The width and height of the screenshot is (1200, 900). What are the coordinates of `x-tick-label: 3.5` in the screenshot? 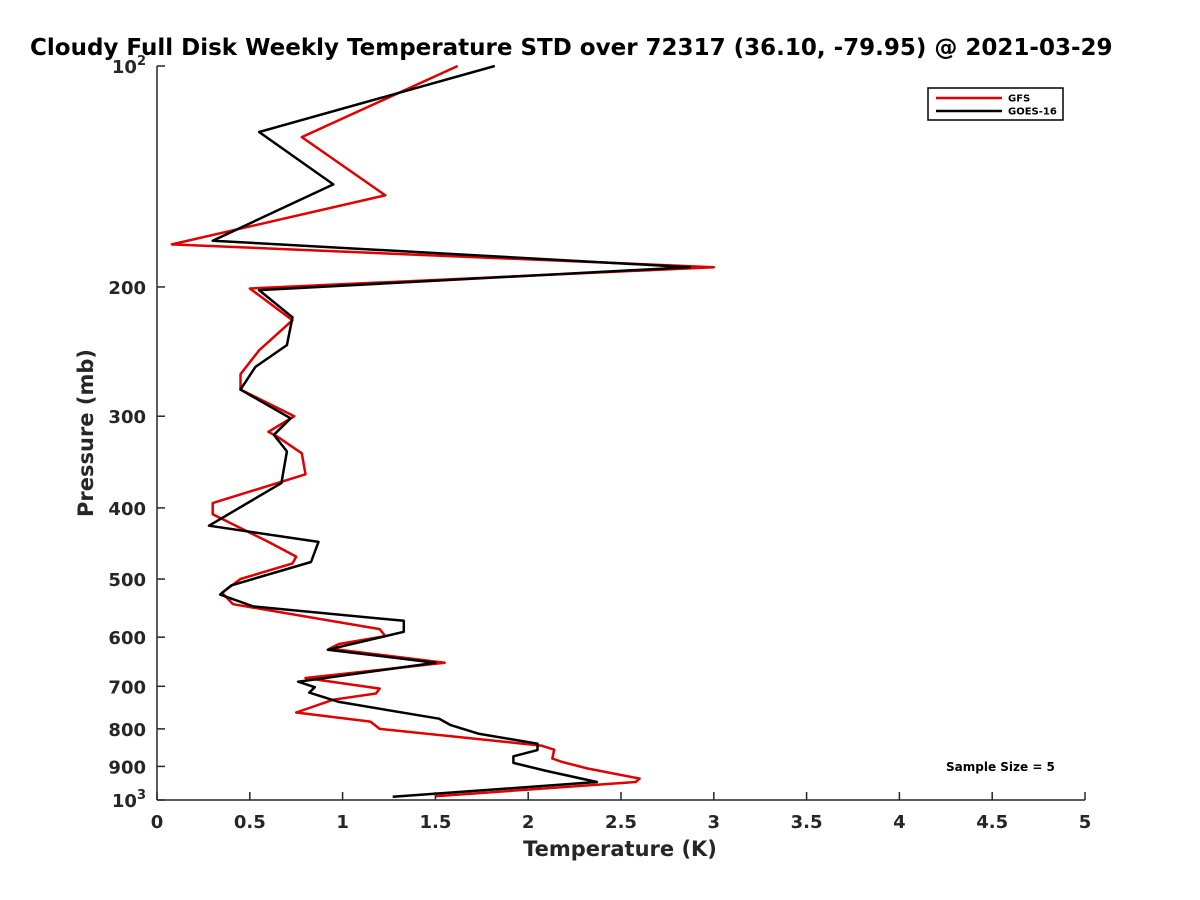 It's located at (807, 822).